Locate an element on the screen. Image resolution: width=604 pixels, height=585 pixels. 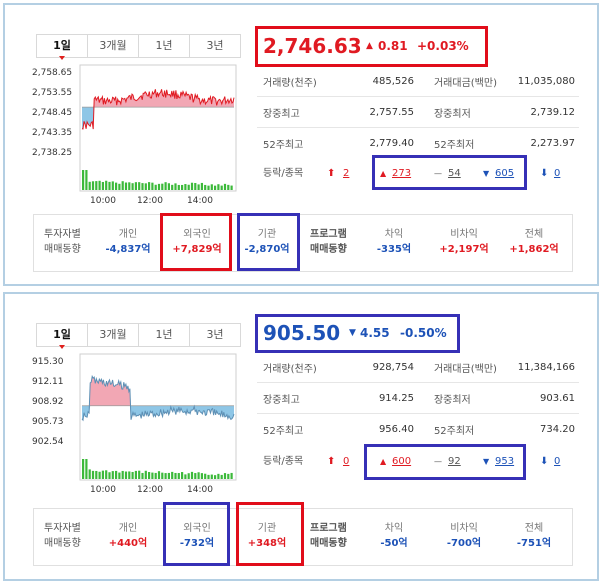
rise-count: 600 is located at coordinates (402, 461).